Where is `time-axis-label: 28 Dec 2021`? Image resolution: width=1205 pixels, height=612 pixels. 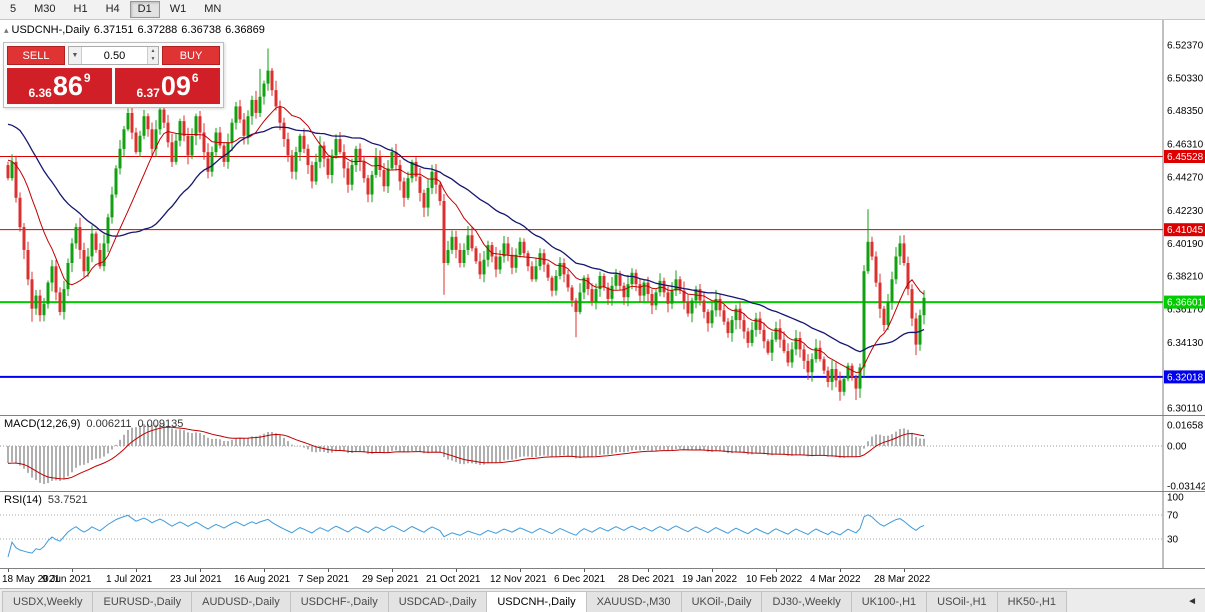 time-axis-label: 28 Dec 2021 is located at coordinates (646, 579).